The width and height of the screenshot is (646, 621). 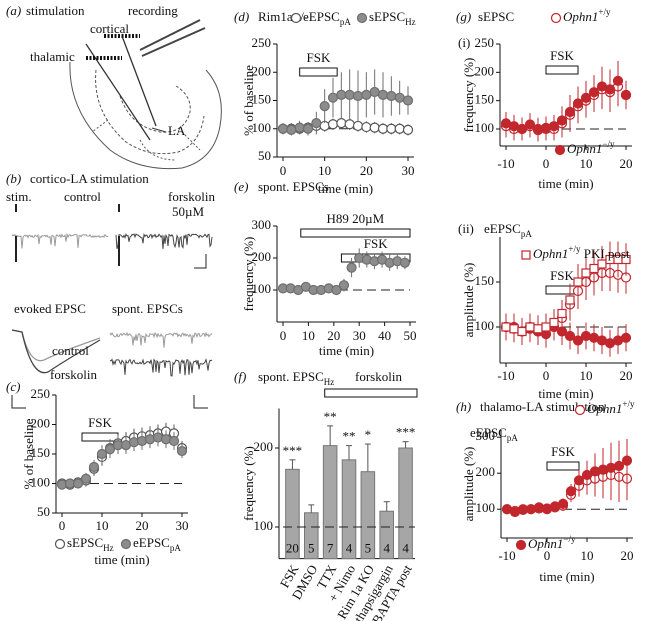 What do you see at coordinates (177, 130) in the screenshot?
I see `diagram-label: LA` at bounding box center [177, 130].